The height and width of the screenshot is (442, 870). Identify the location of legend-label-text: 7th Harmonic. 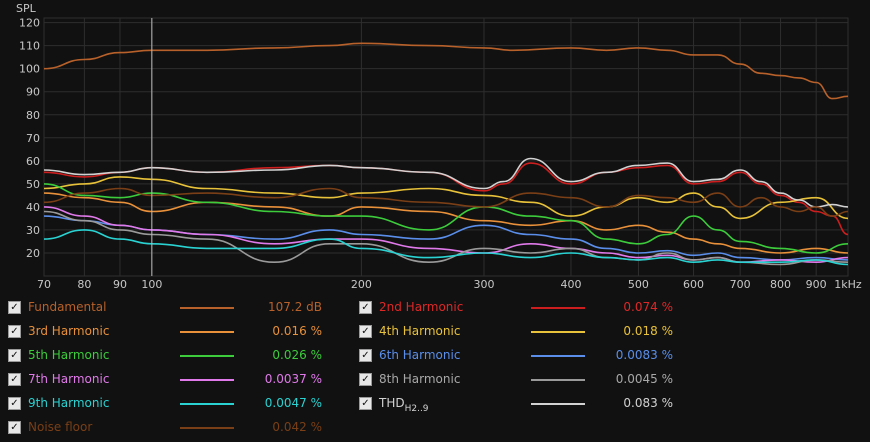
(69, 379).